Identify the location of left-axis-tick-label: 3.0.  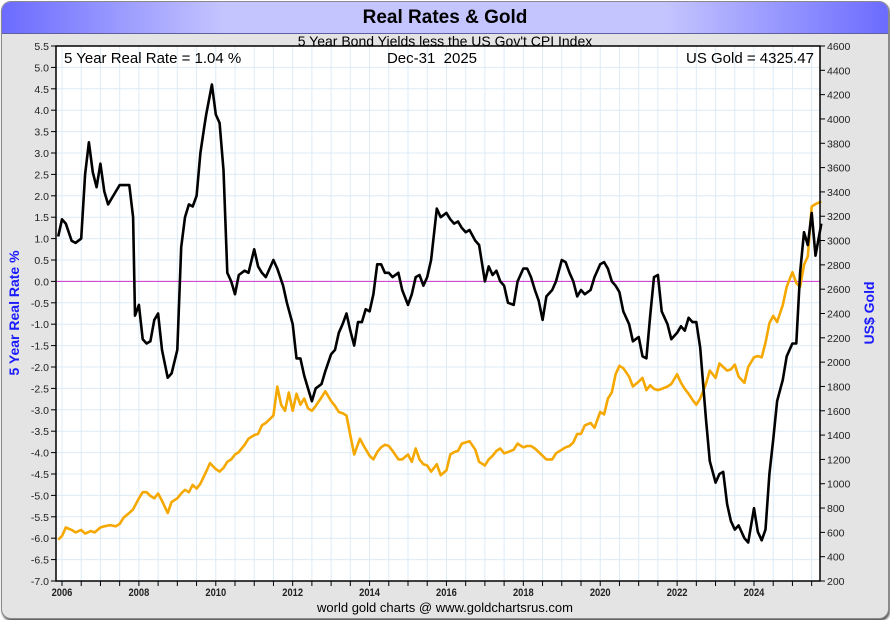
(41, 154).